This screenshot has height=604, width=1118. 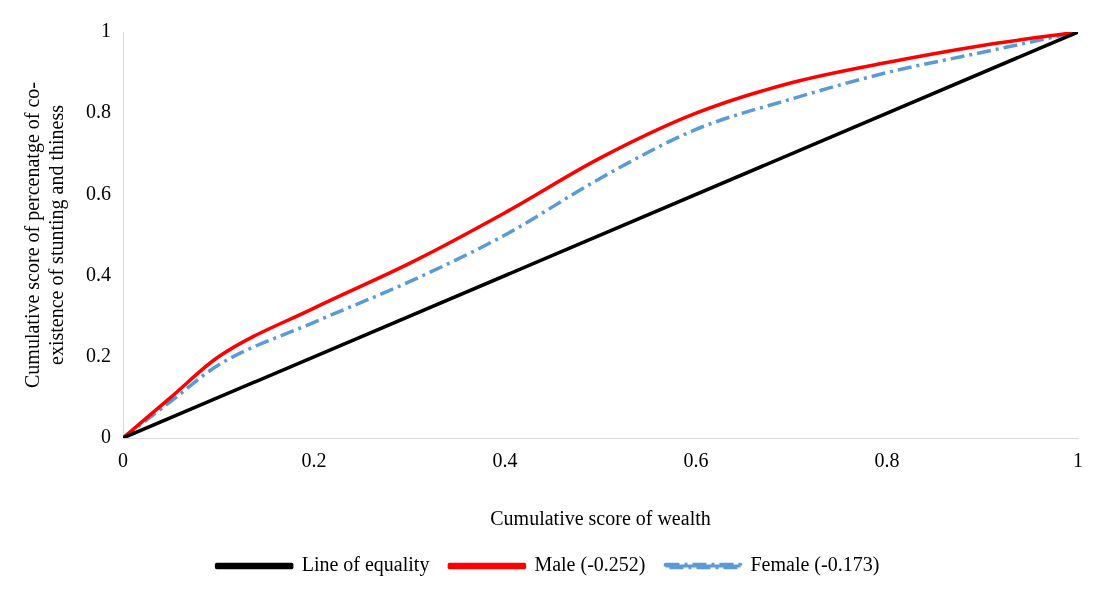 What do you see at coordinates (365, 565) in the screenshot?
I see `legend-label: Line of equality` at bounding box center [365, 565].